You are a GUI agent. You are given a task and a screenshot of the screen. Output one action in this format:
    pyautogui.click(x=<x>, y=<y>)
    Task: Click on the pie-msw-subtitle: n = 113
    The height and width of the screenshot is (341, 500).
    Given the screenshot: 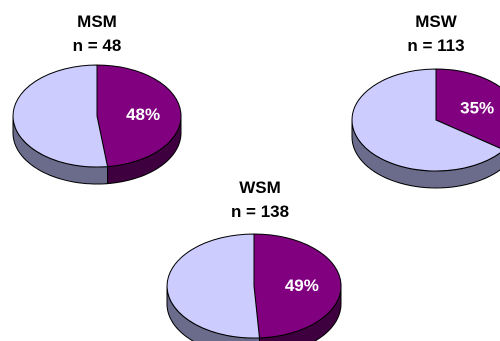 What is the action you would take?
    pyautogui.click(x=436, y=45)
    